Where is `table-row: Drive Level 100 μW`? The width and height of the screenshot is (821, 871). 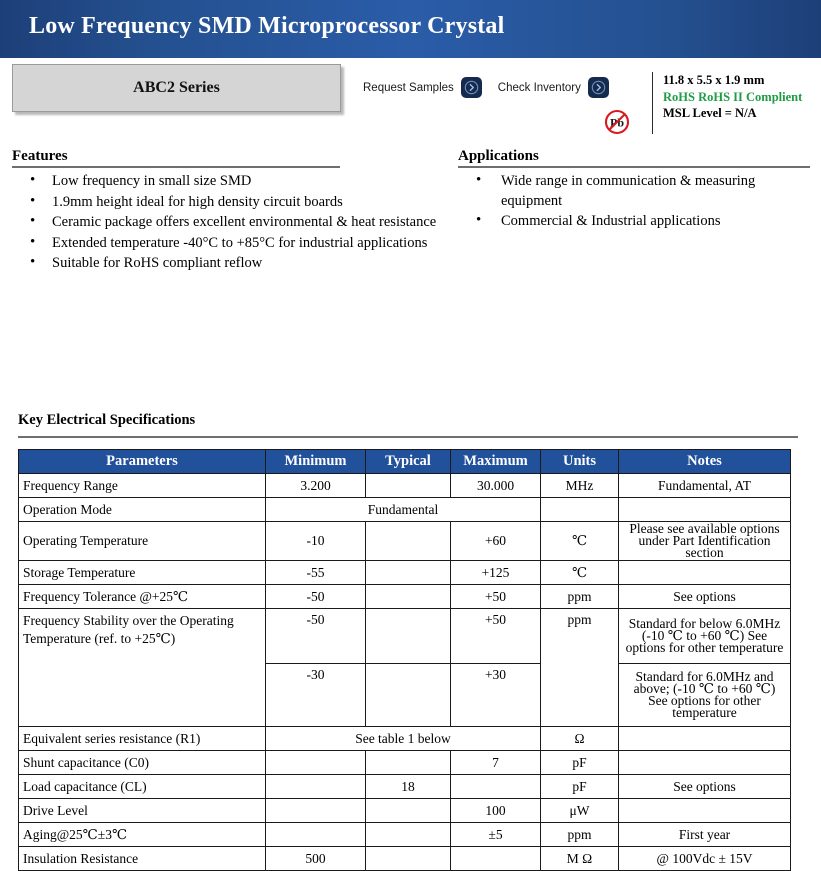
table-row: Drive Level 100 μW is located at coordinates (404, 810).